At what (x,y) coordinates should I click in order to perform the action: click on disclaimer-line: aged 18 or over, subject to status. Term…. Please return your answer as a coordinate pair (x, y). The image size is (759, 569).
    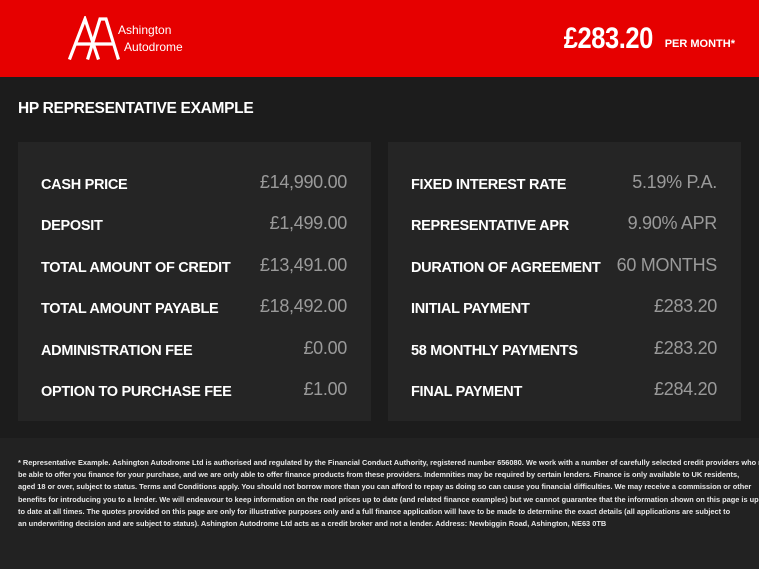
    Looking at the image, I should click on (385, 487).